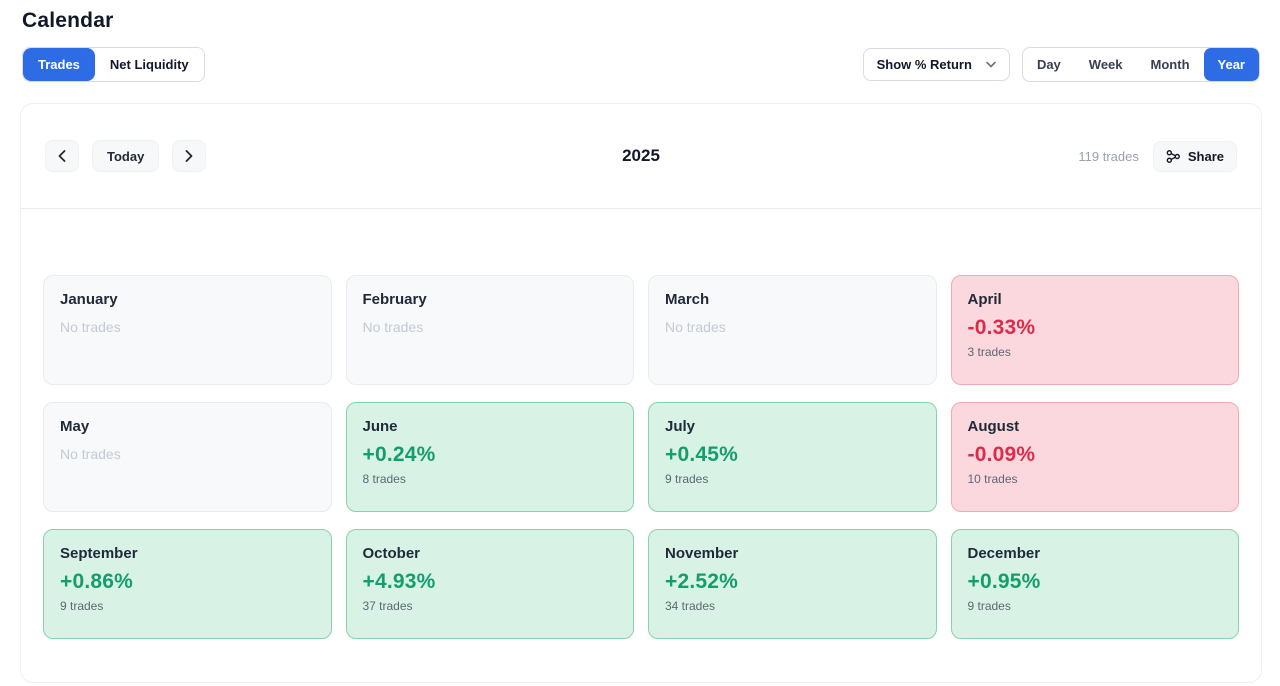  I want to click on display-mode-select: Show % Return, so click(936, 64).